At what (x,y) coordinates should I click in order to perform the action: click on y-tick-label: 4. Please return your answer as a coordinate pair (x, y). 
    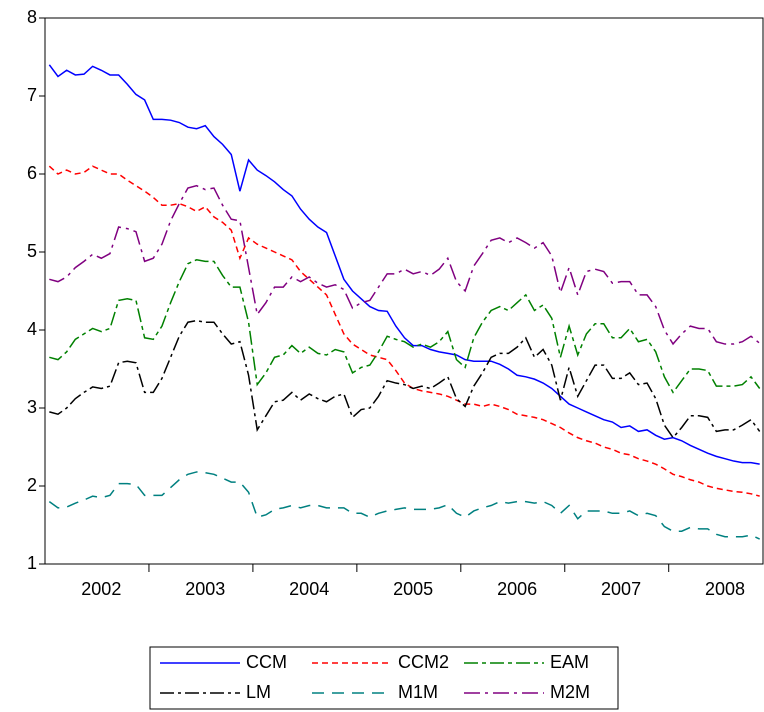
    Looking at the image, I should click on (32, 329).